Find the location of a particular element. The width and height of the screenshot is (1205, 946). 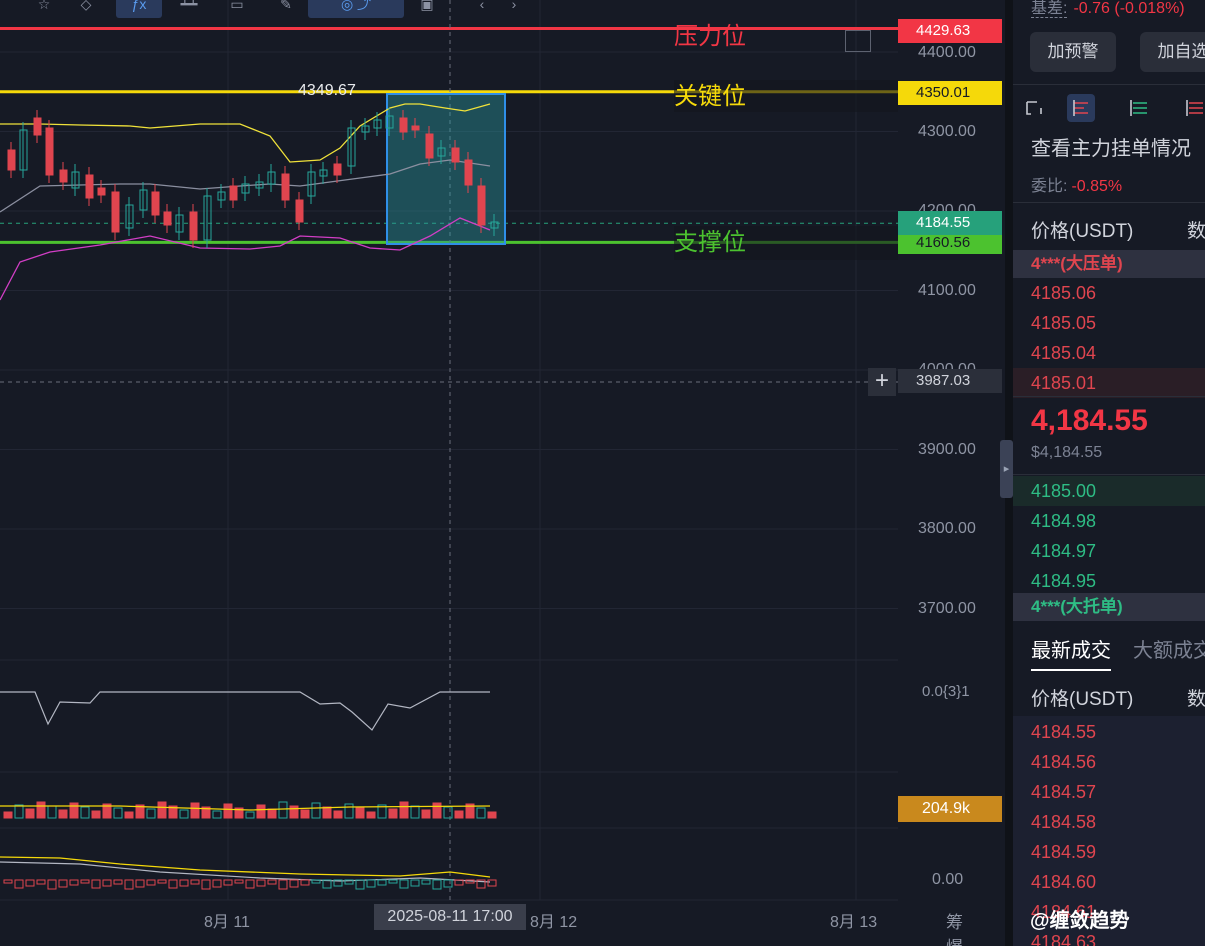

trade-row: 4184.63 is located at coordinates (1064, 939).